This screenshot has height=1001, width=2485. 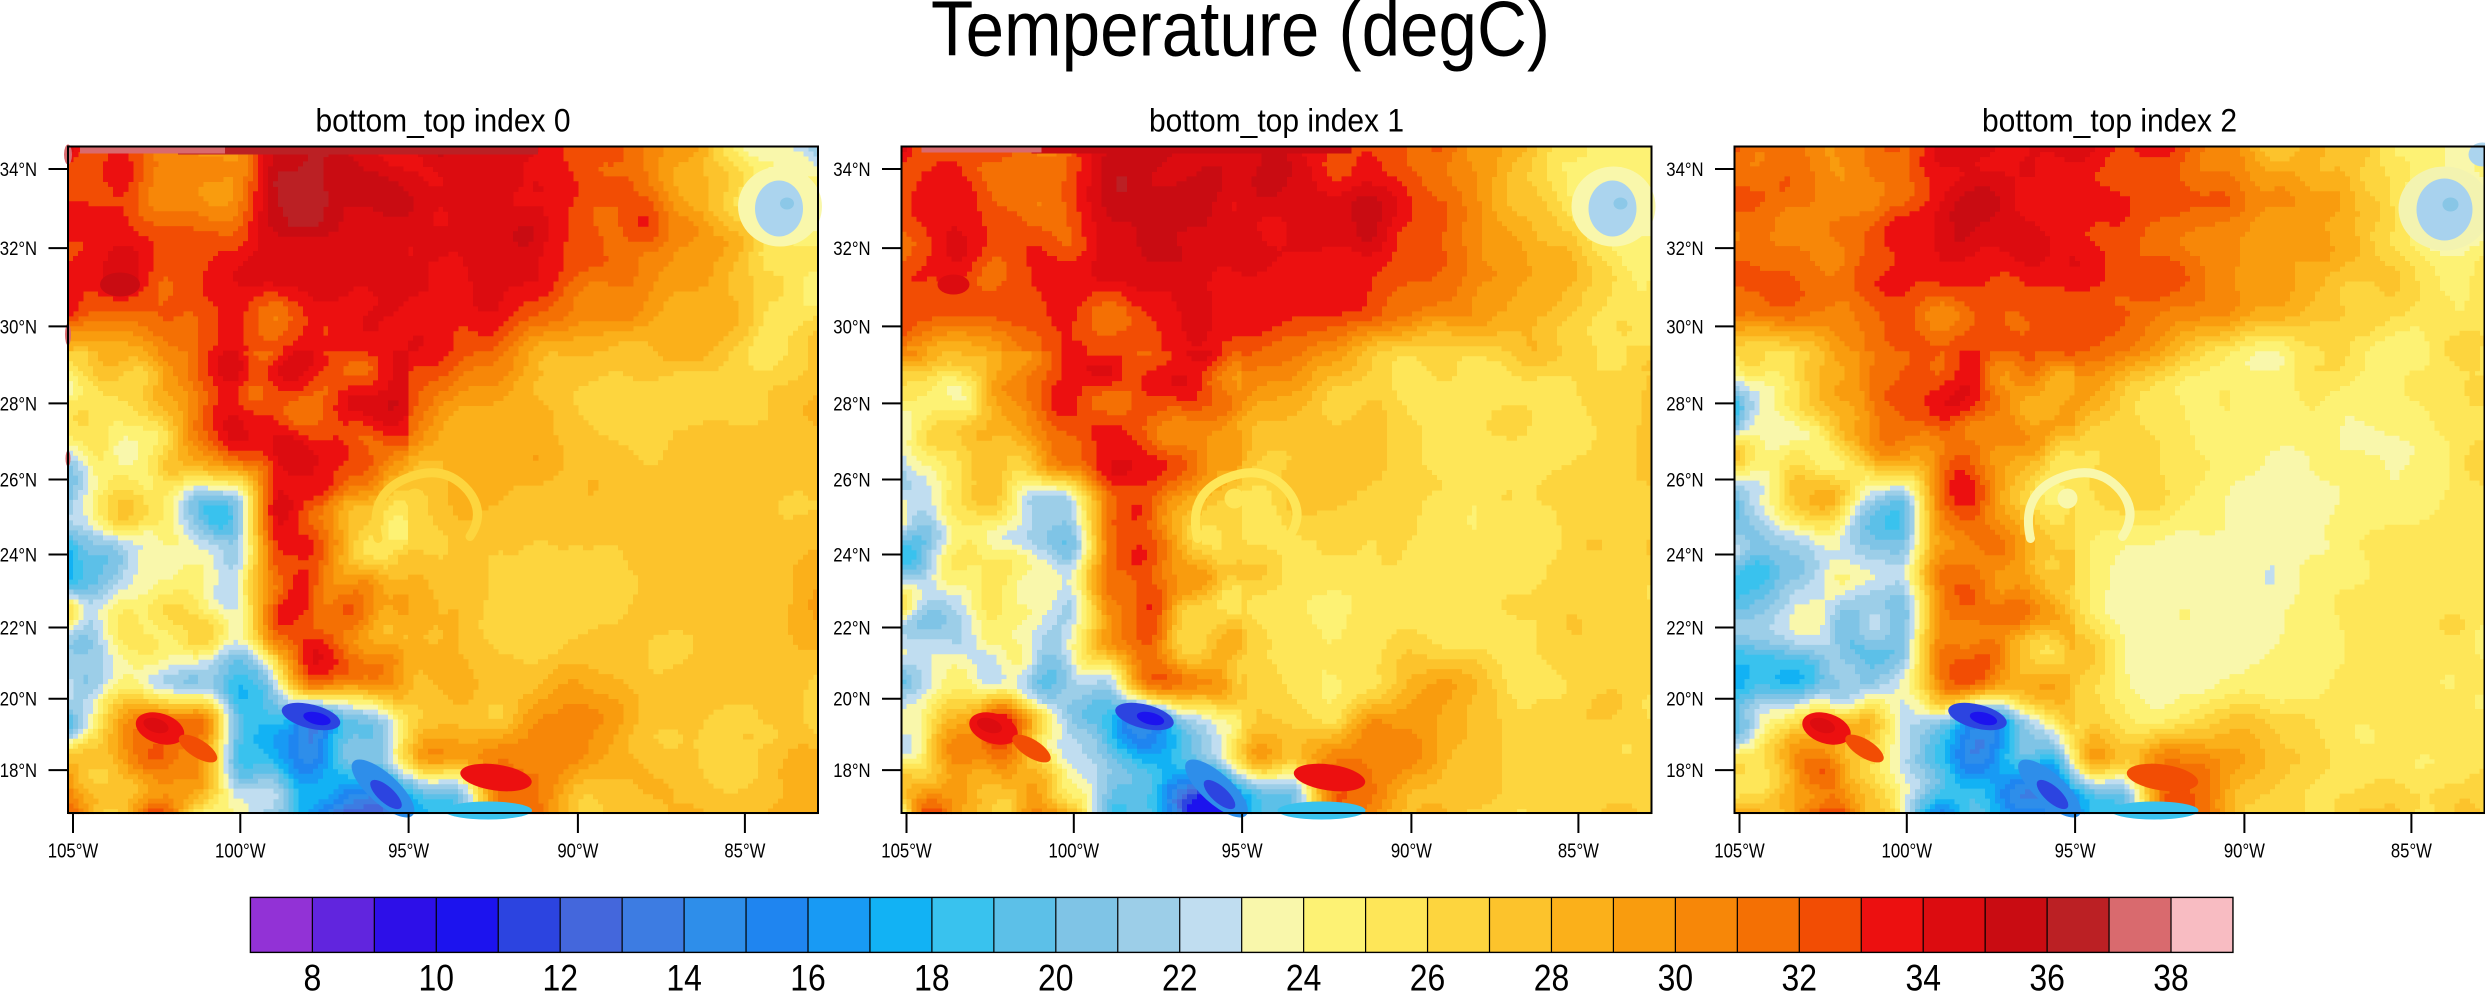 I want to click on svg-text: 20, so click(x=1056, y=977).